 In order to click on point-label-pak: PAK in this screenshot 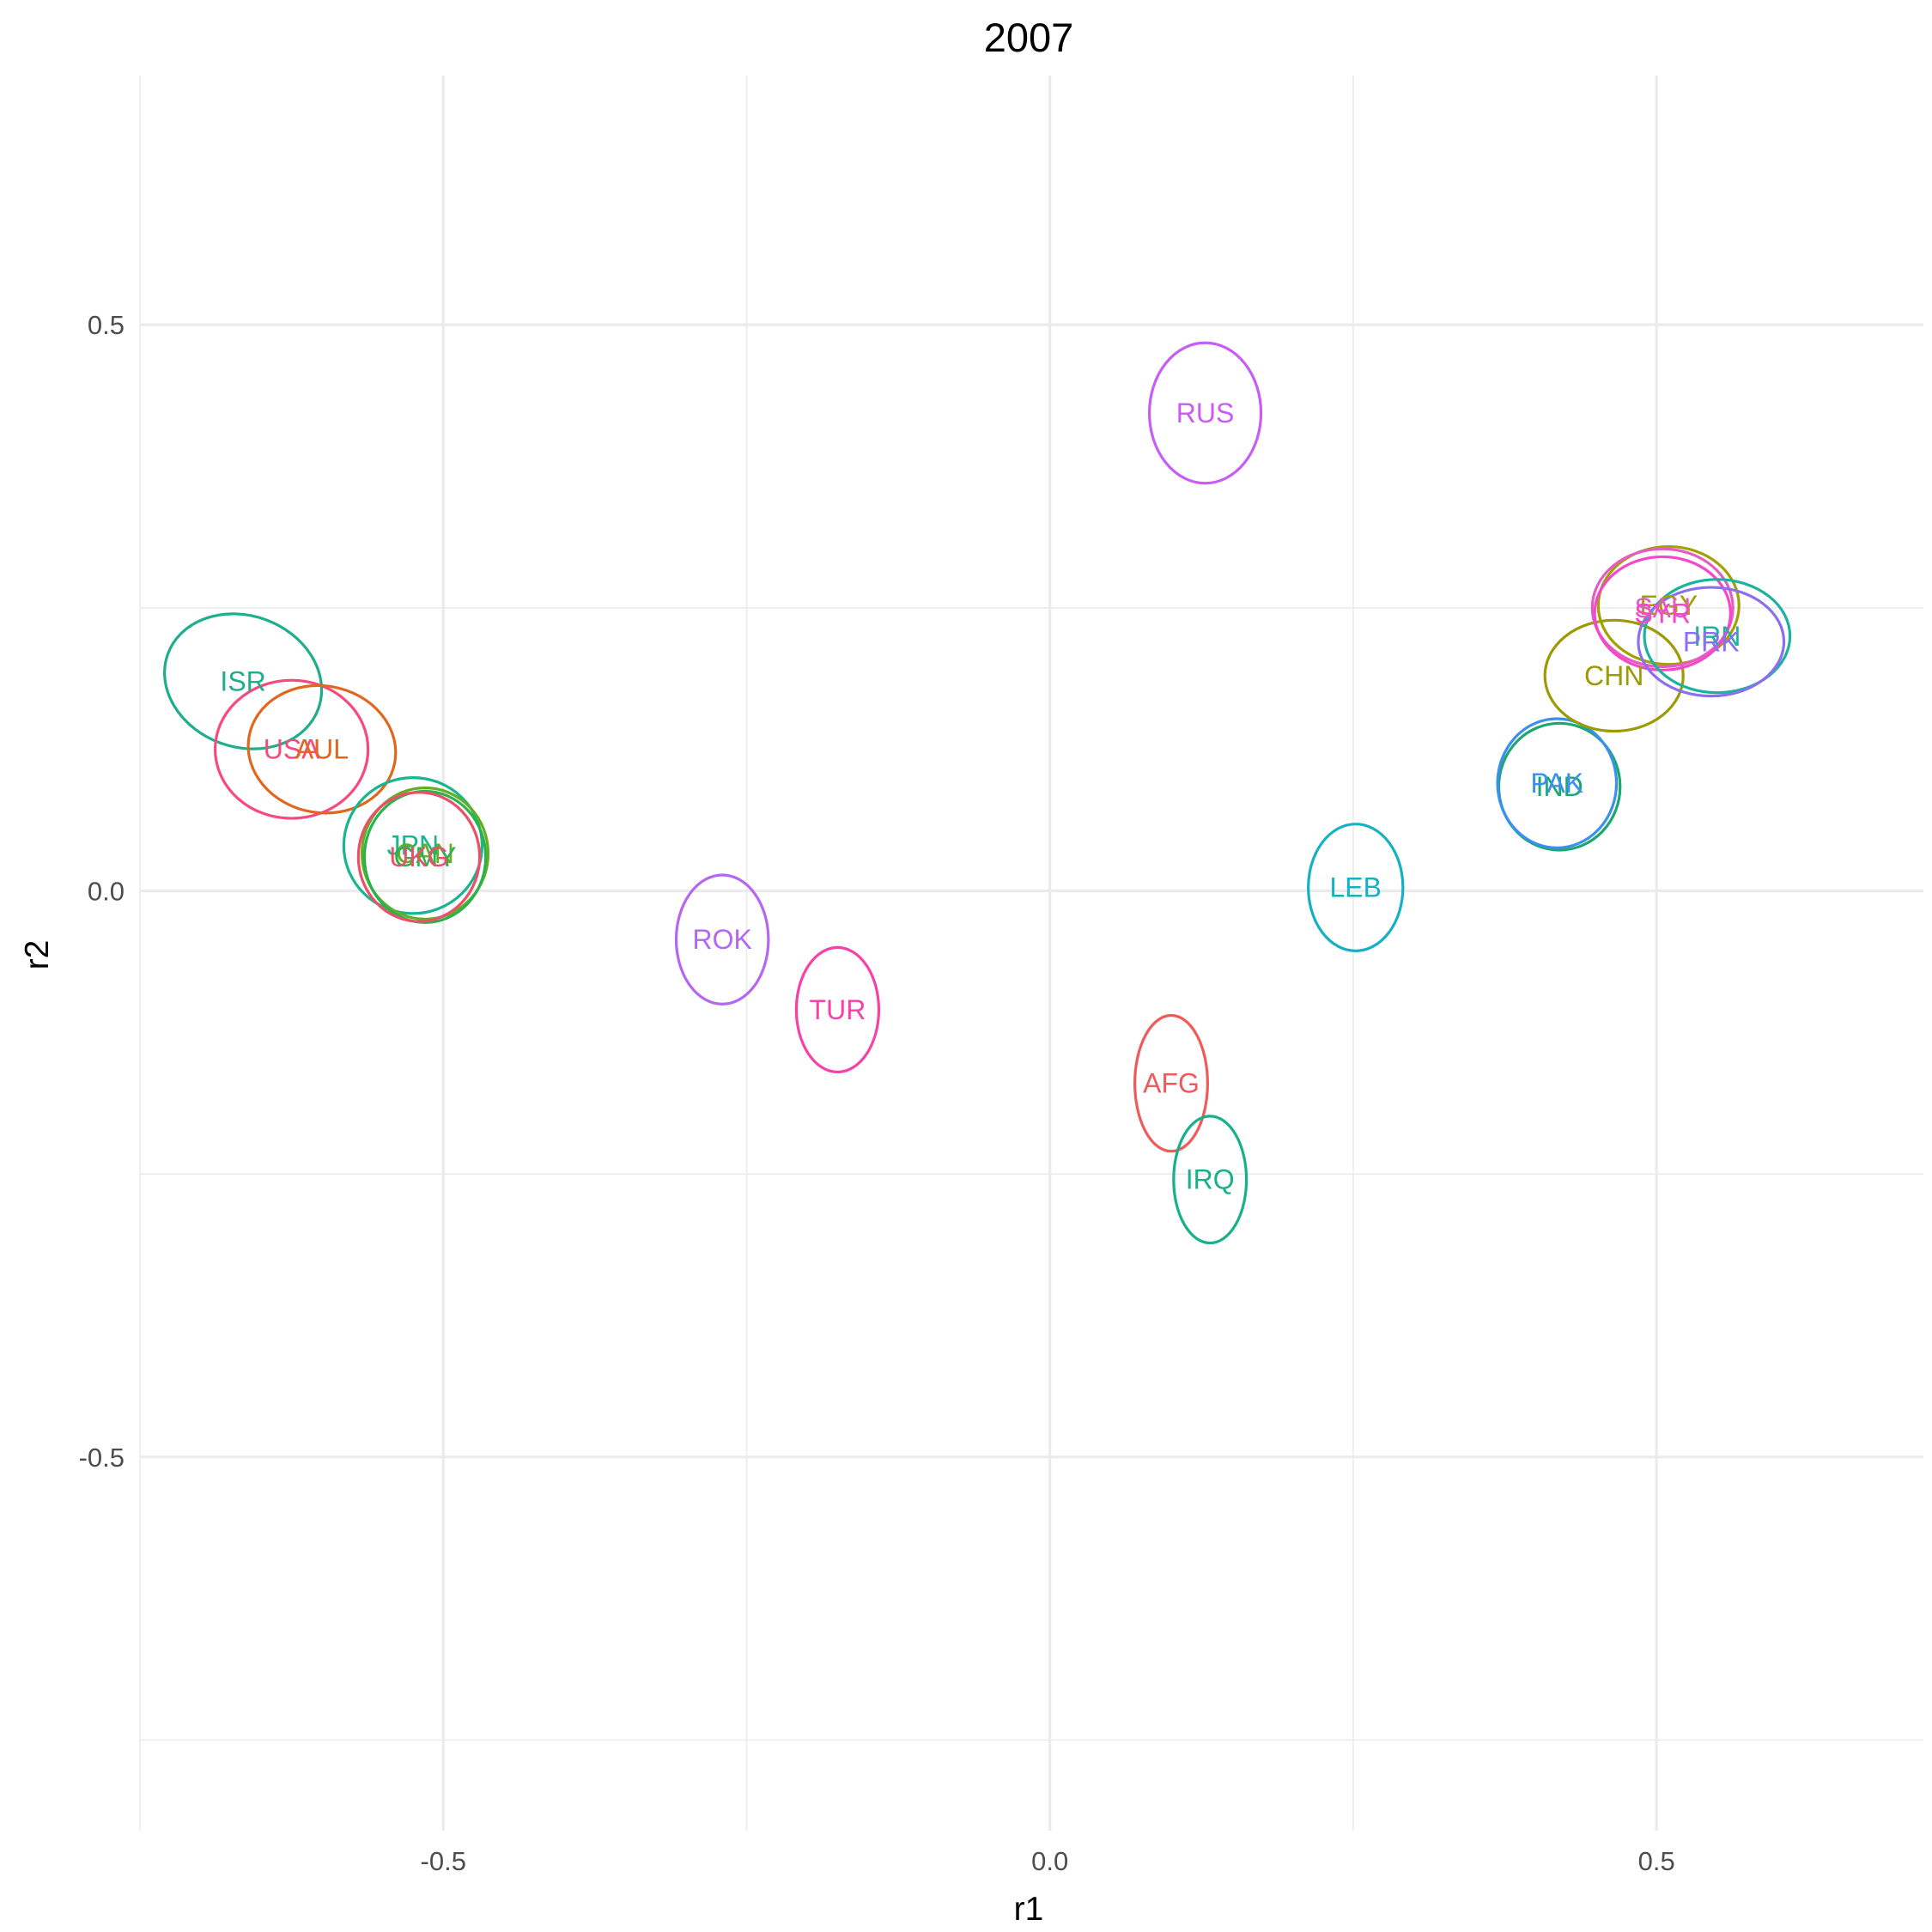, I will do `click(1557, 783)`.